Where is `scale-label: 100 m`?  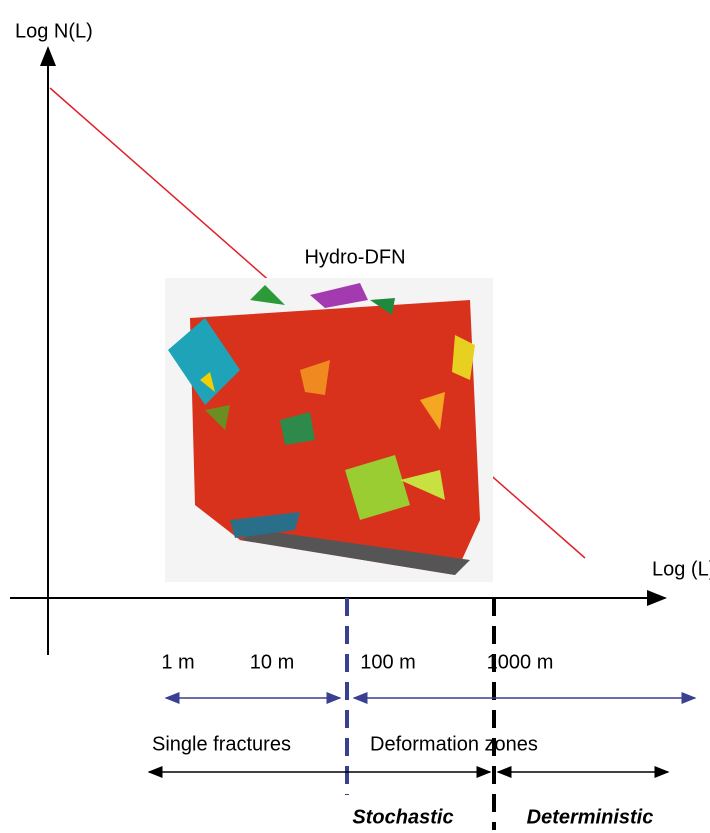 scale-label: 100 m is located at coordinates (388, 662).